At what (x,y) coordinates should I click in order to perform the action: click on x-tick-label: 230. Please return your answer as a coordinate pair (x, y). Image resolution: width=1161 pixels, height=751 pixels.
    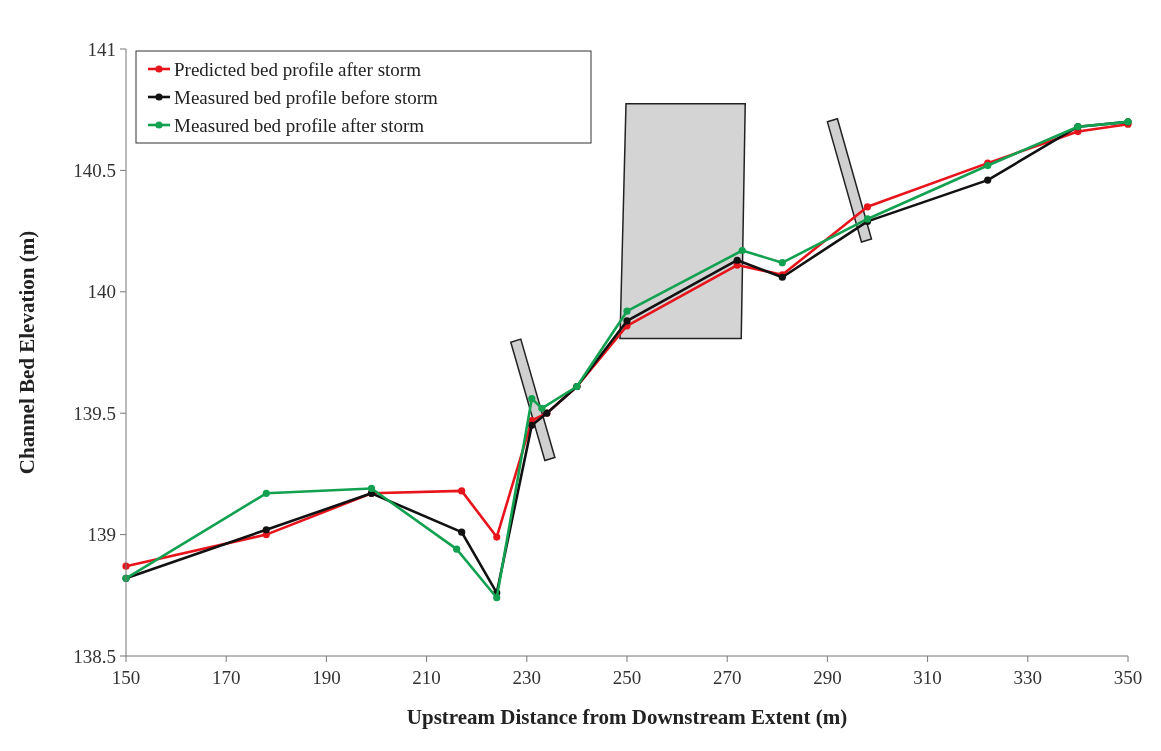
    Looking at the image, I should click on (527, 677).